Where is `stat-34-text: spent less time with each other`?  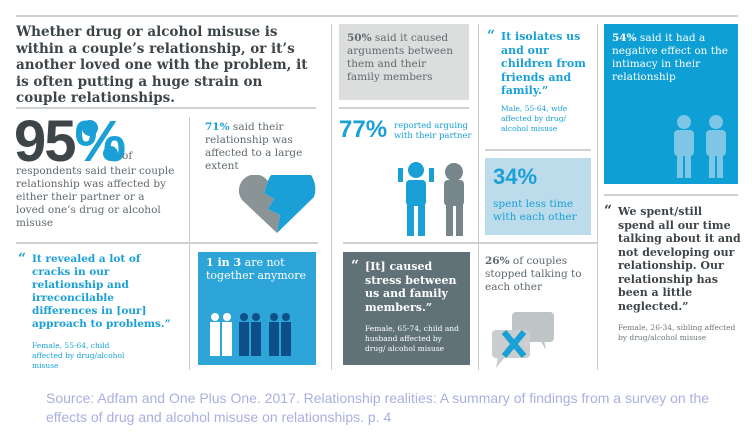 stat-34-text: spent less time with each other is located at coordinates (535, 210).